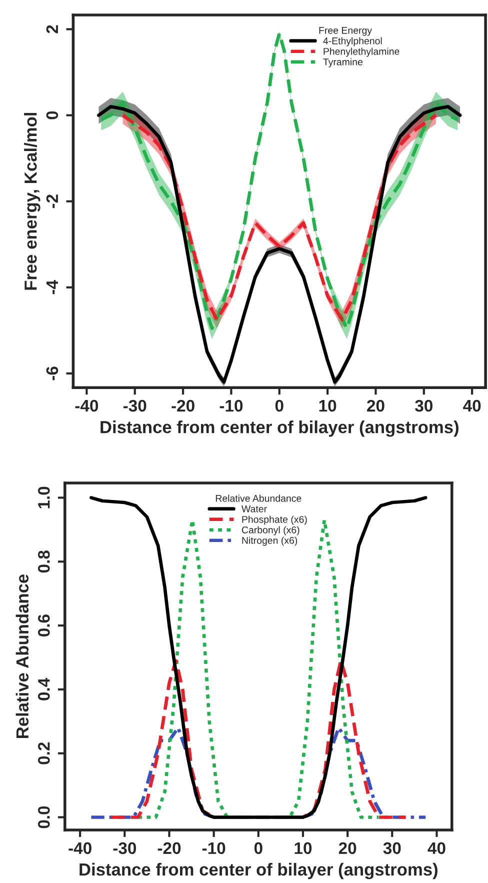 Image resolution: width=488 pixels, height=883 pixels. I want to click on y-axis-title: Relative Abundance, so click(22, 656).